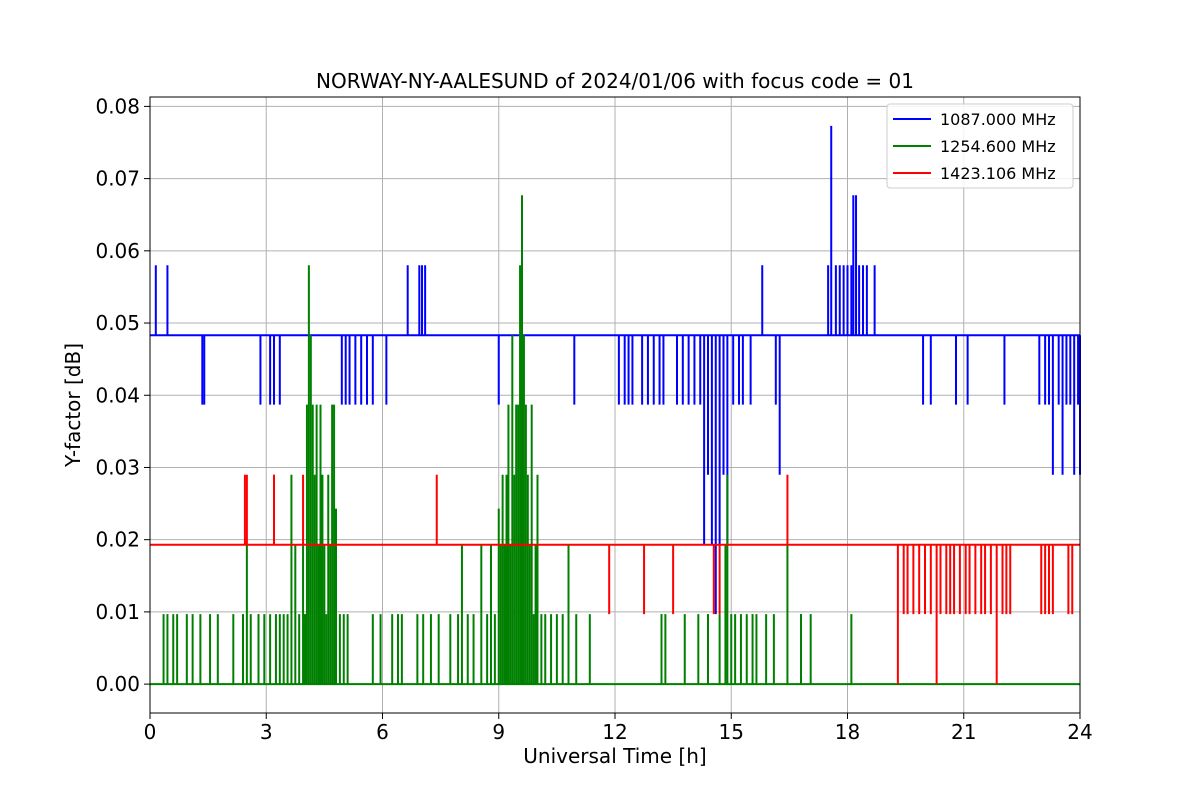 The height and width of the screenshot is (800, 1200). What do you see at coordinates (847, 732) in the screenshot?
I see `x-tick-label: 18` at bounding box center [847, 732].